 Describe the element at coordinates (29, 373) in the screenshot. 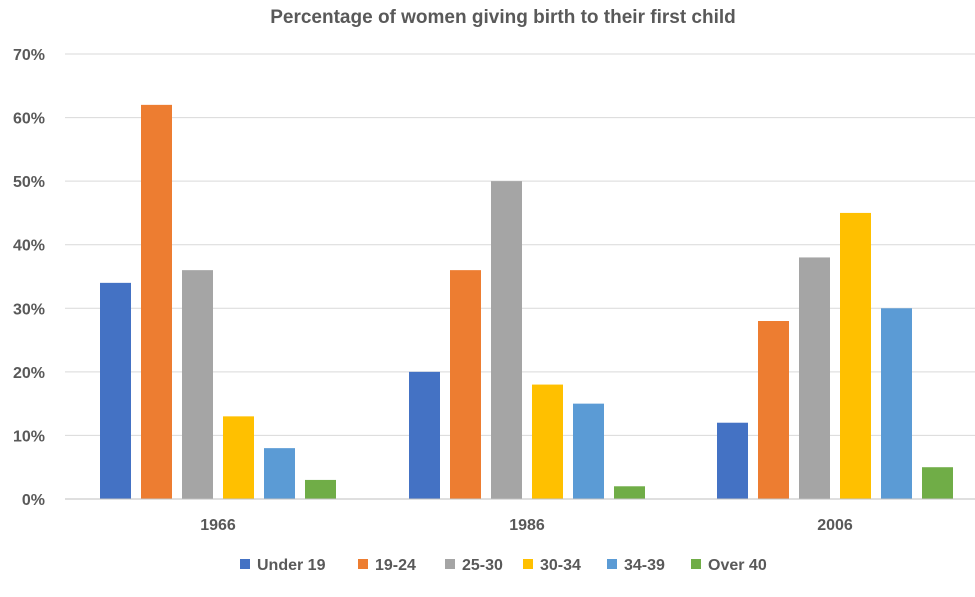

I see `y-tick-label: 20%` at that location.